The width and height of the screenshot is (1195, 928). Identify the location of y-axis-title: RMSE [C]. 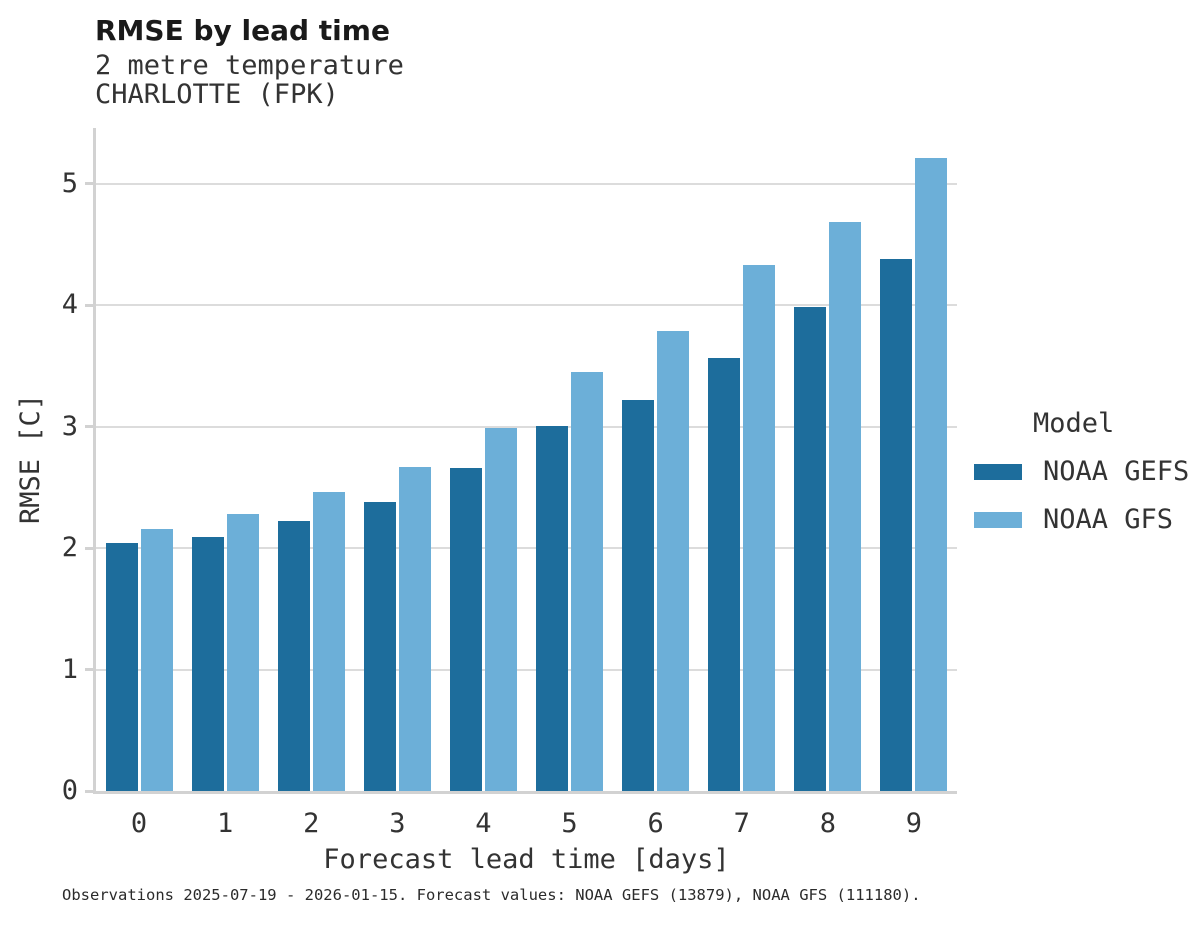
(30, 459).